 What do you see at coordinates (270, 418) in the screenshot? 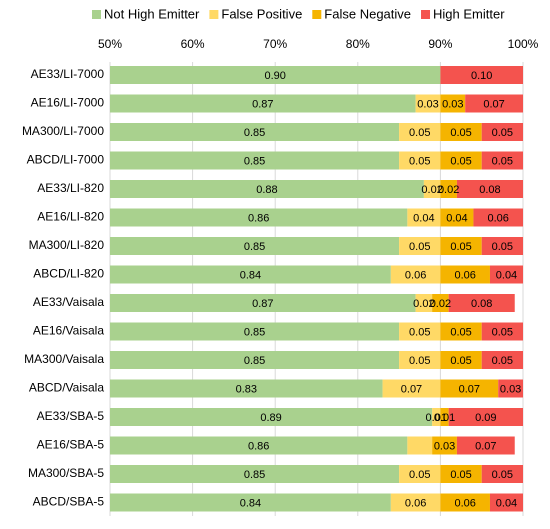
I see `data-label: 0.89` at bounding box center [270, 418].